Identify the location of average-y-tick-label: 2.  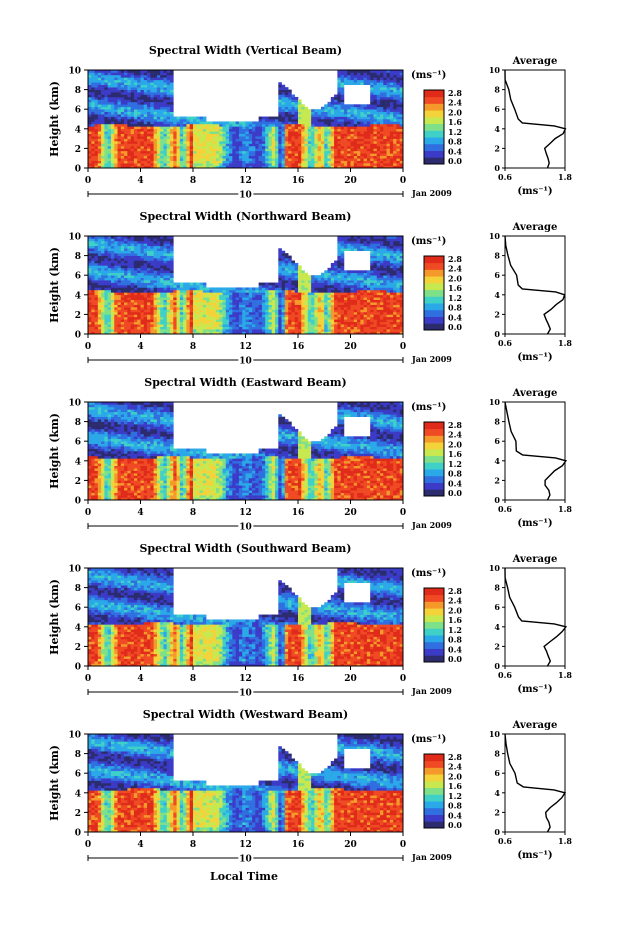
(497, 148).